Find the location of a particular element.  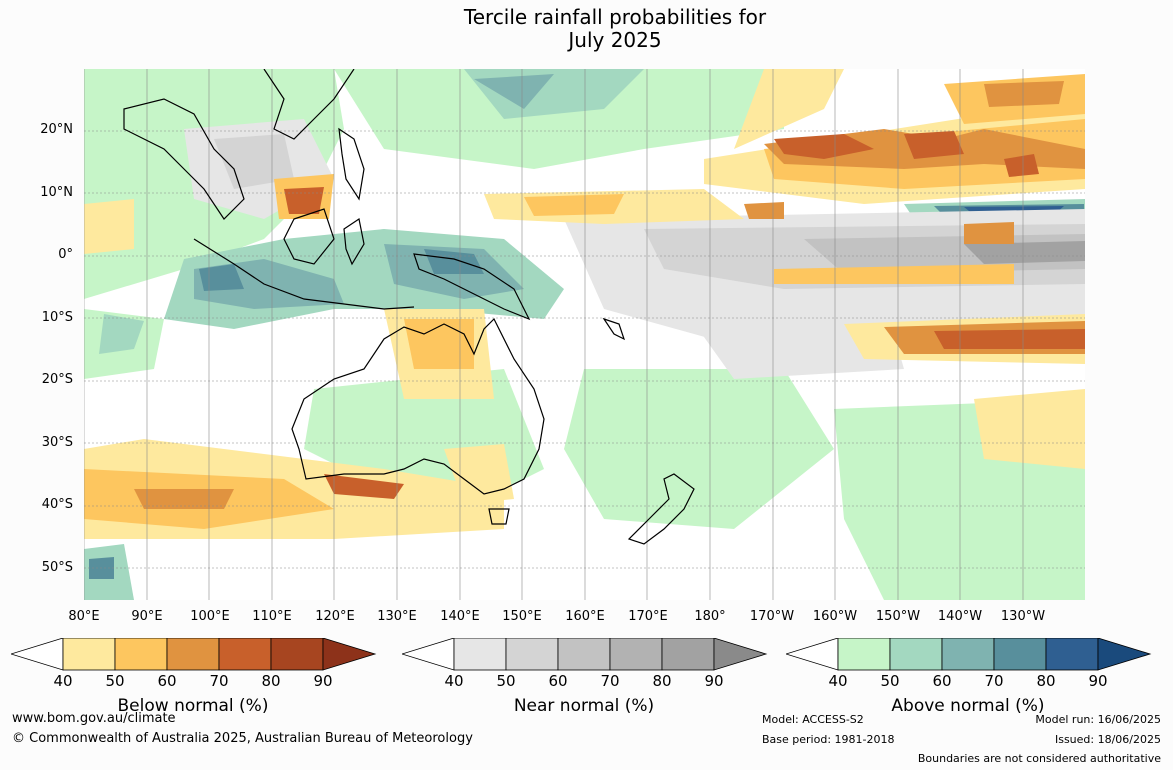

tasmania-coastline is located at coordinates (499, 516).